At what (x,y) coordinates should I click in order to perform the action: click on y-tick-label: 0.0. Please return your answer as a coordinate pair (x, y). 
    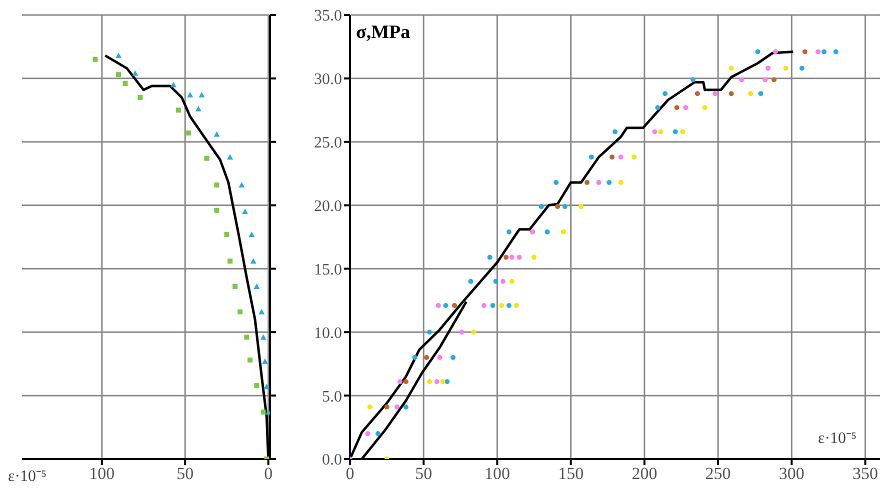
    Looking at the image, I should click on (332, 460).